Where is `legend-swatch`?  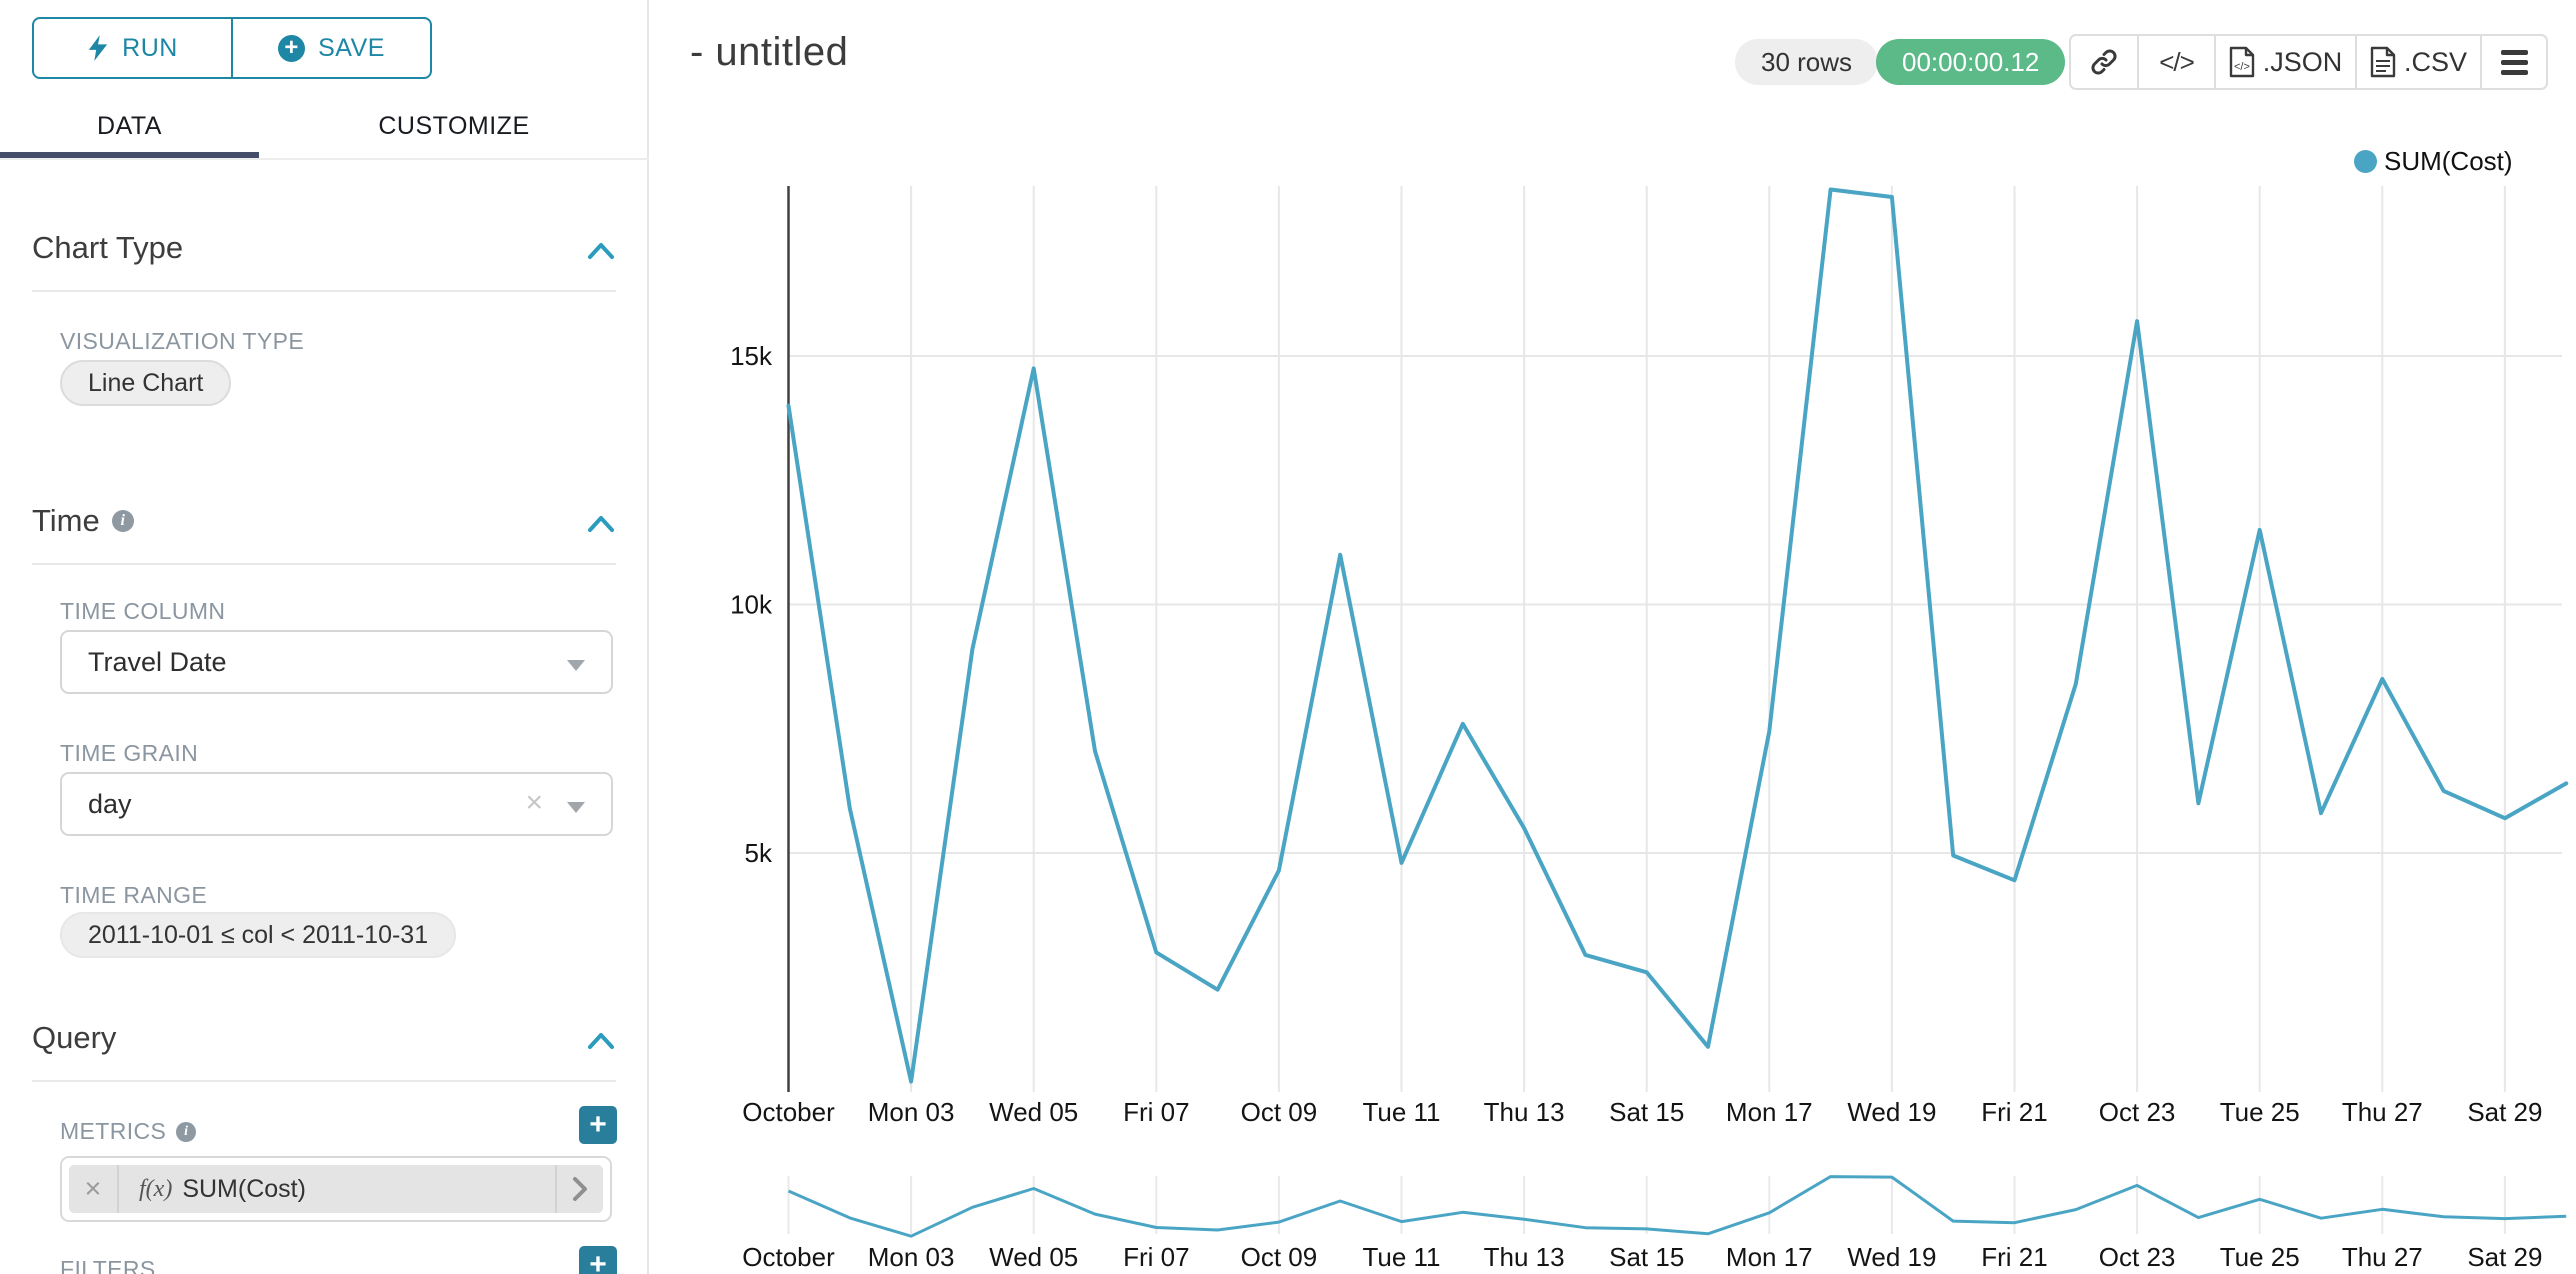 legend-swatch is located at coordinates (2365, 161).